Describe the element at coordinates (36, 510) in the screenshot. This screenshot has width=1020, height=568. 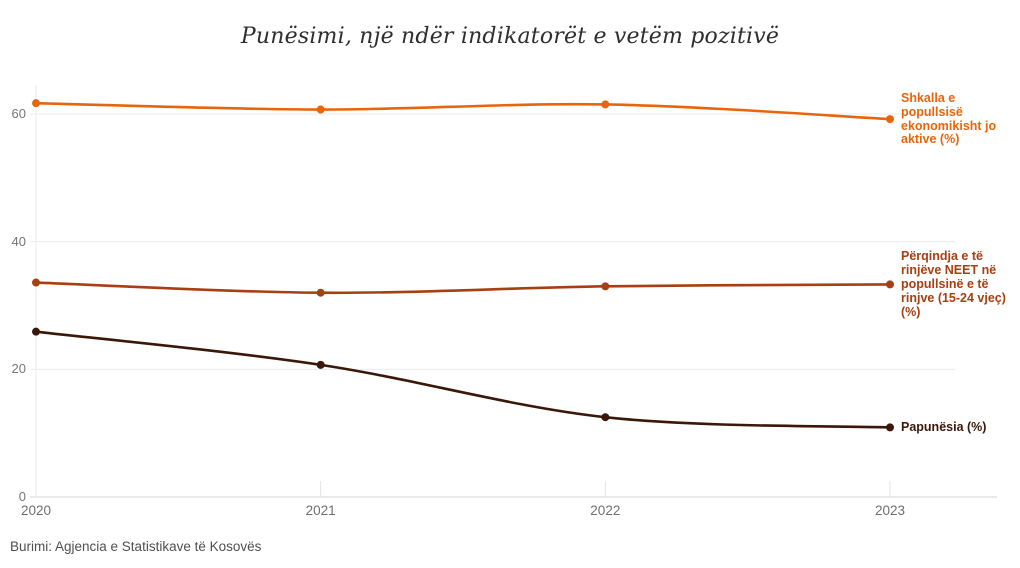
I see `x-axis-tick-label: 2020` at that location.